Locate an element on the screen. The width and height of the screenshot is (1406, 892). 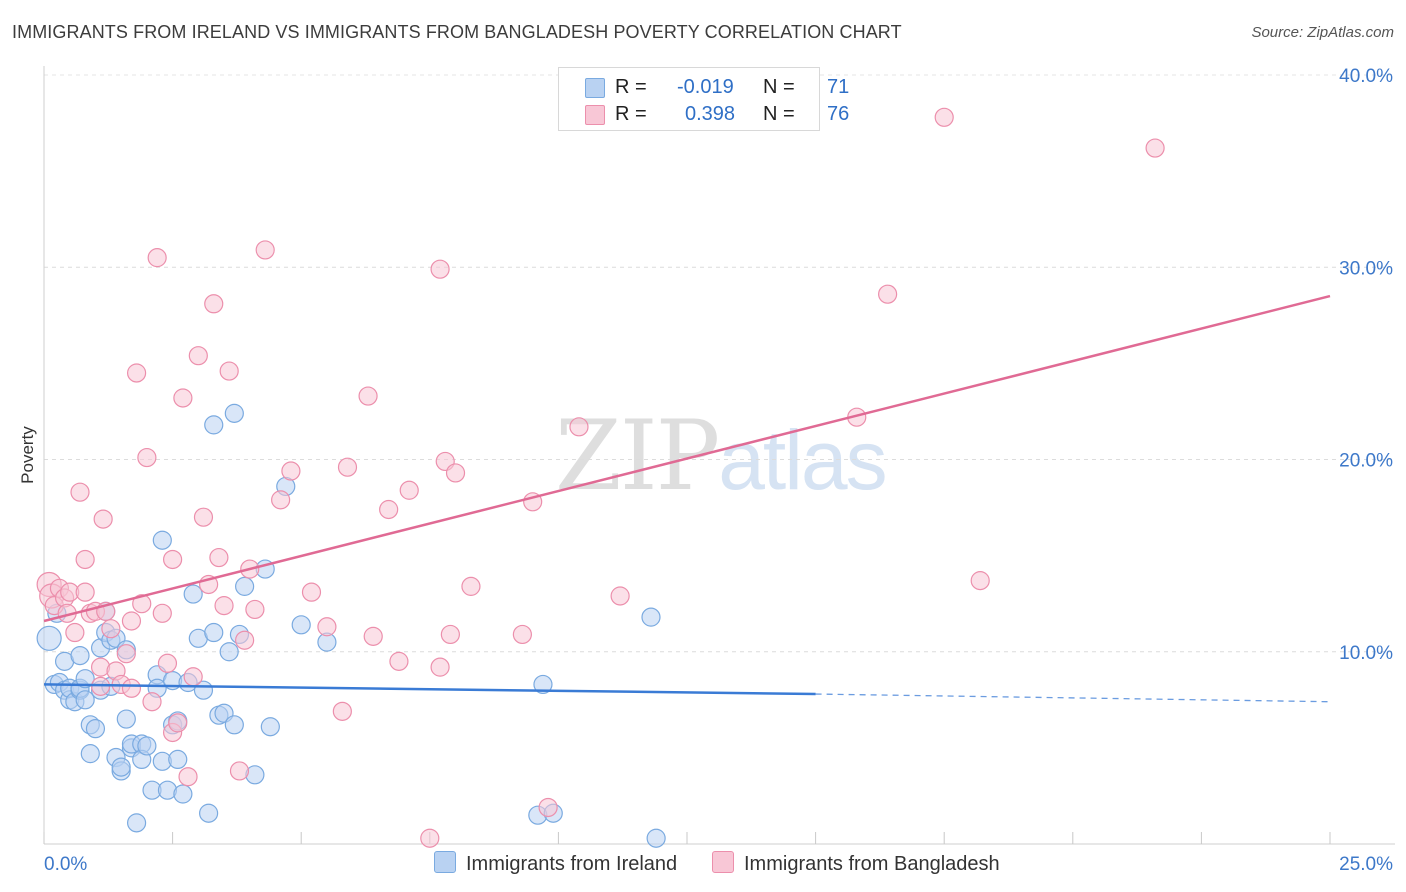
y-tick-label: 20.0% is located at coordinates (1366, 461).